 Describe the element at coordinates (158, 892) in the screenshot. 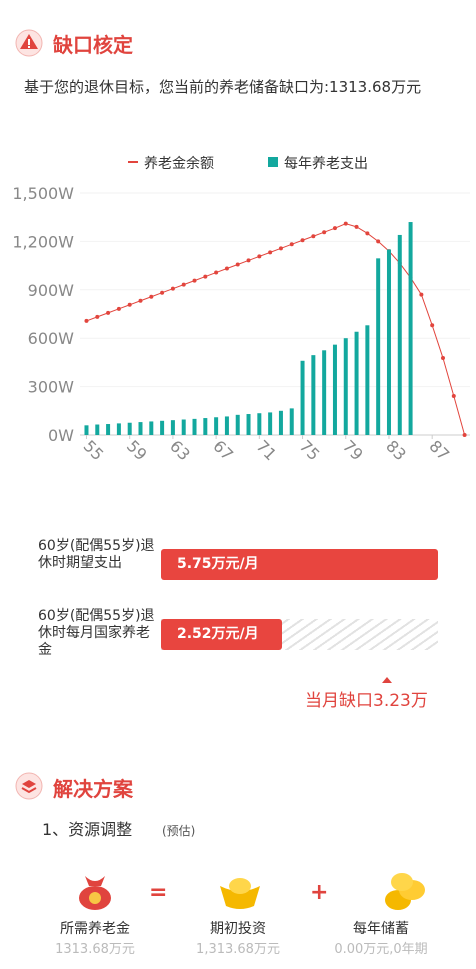

I see `operator: =` at that location.